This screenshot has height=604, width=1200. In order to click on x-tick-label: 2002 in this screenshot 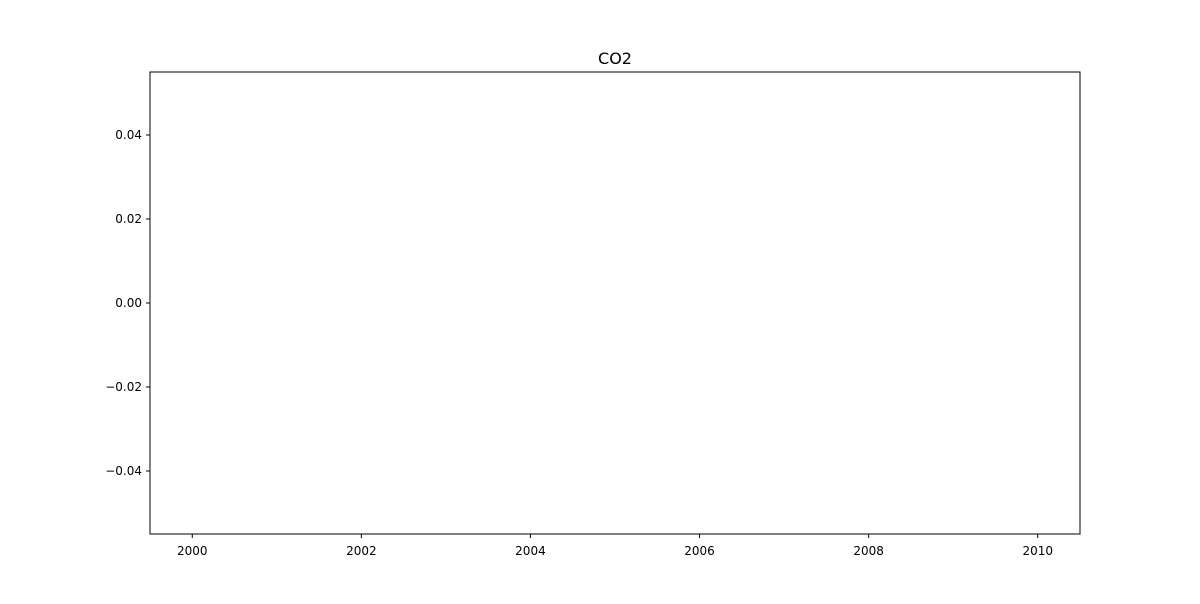, I will do `click(361, 551)`.